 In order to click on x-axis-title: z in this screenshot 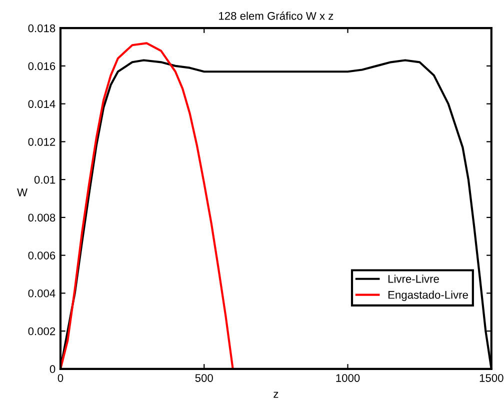, I will do `click(276, 395)`.